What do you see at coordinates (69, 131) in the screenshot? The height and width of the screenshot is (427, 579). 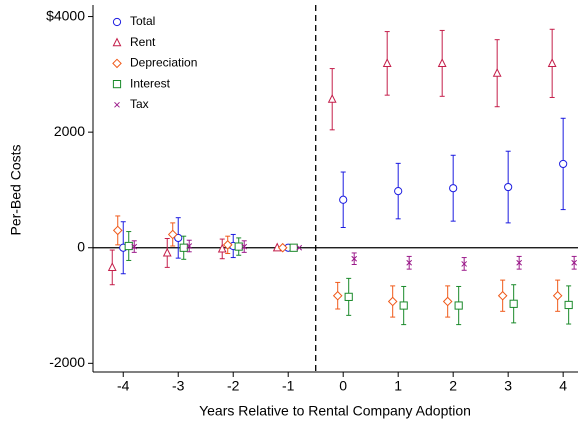 I see `y-tick-label: 2000` at bounding box center [69, 131].